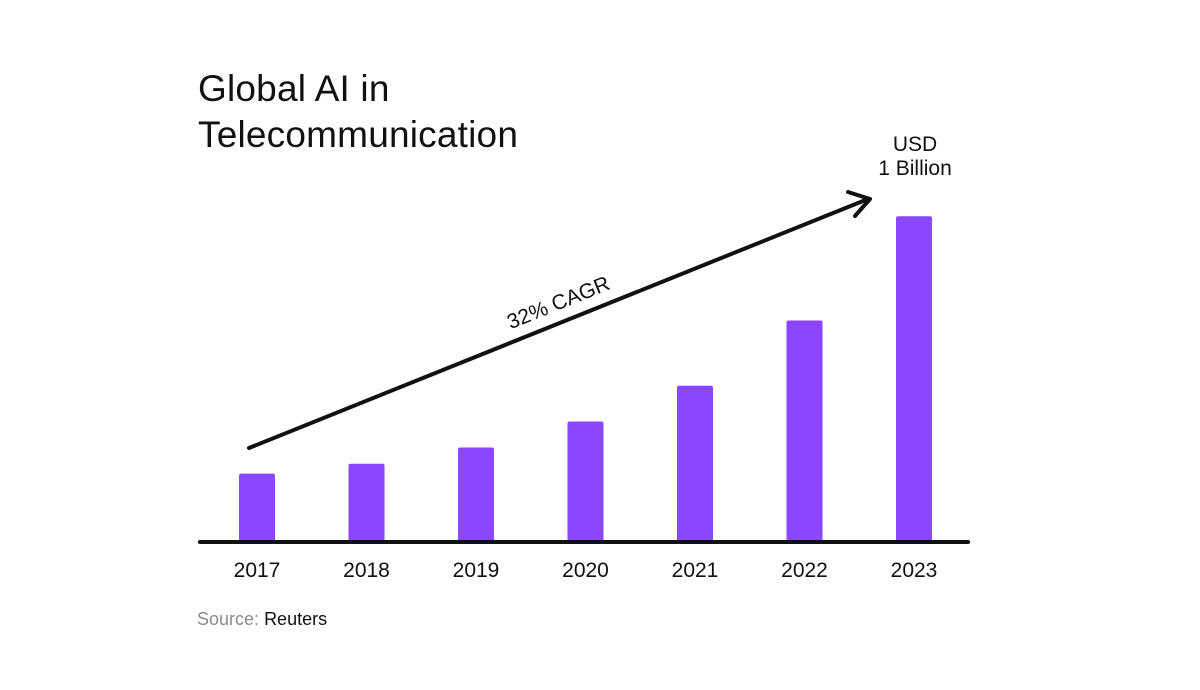  Describe the element at coordinates (366, 502) in the screenshot. I see `bar-2018` at that location.